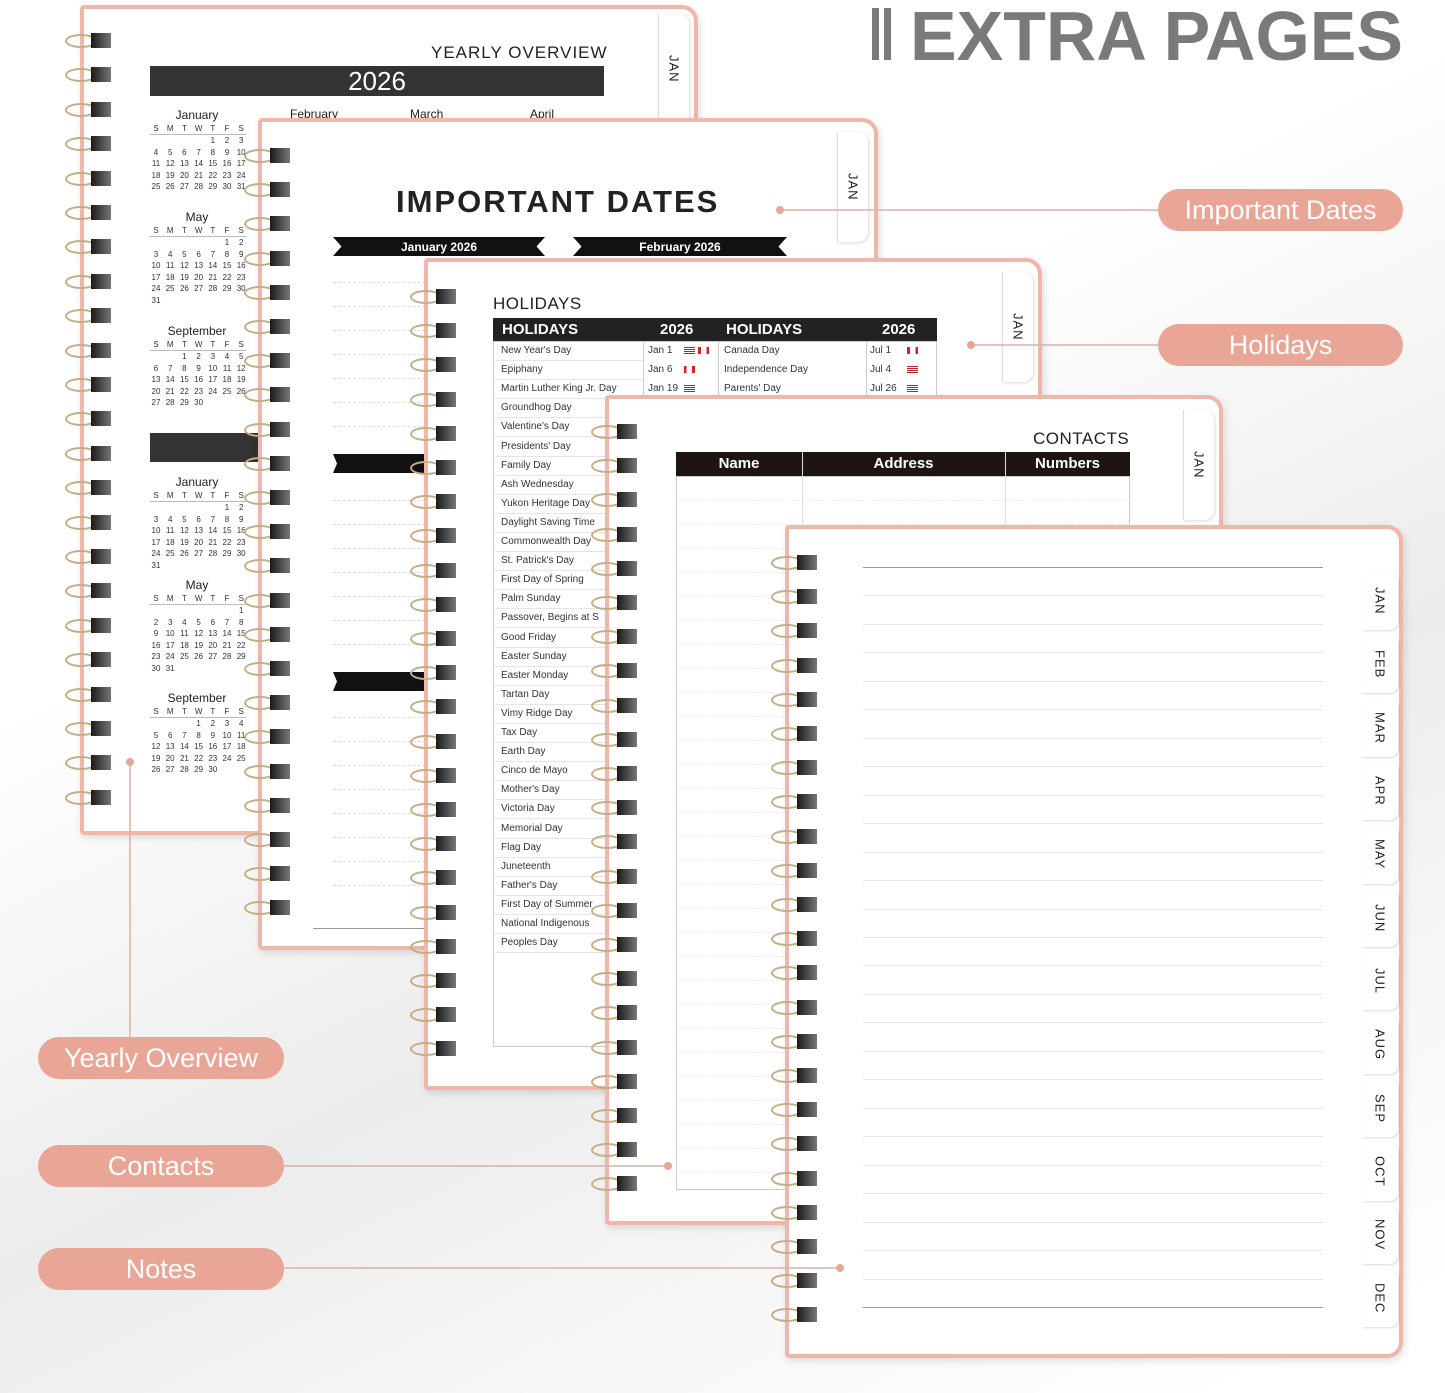  Describe the element at coordinates (523, 752) in the screenshot. I see `holiday-name: Earth Day` at that location.